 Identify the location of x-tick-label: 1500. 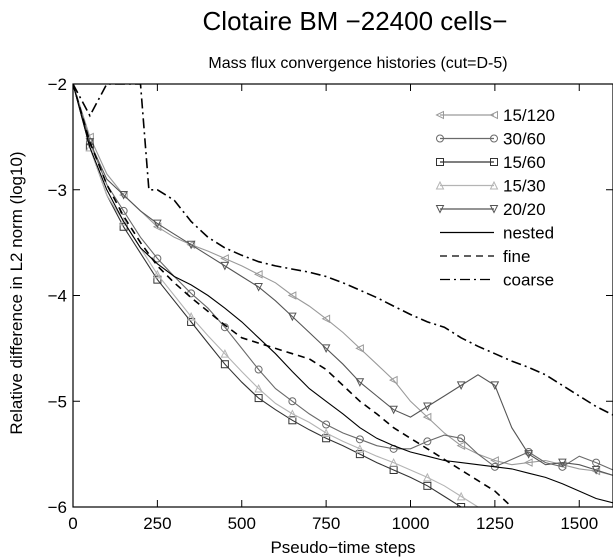
(579, 523).